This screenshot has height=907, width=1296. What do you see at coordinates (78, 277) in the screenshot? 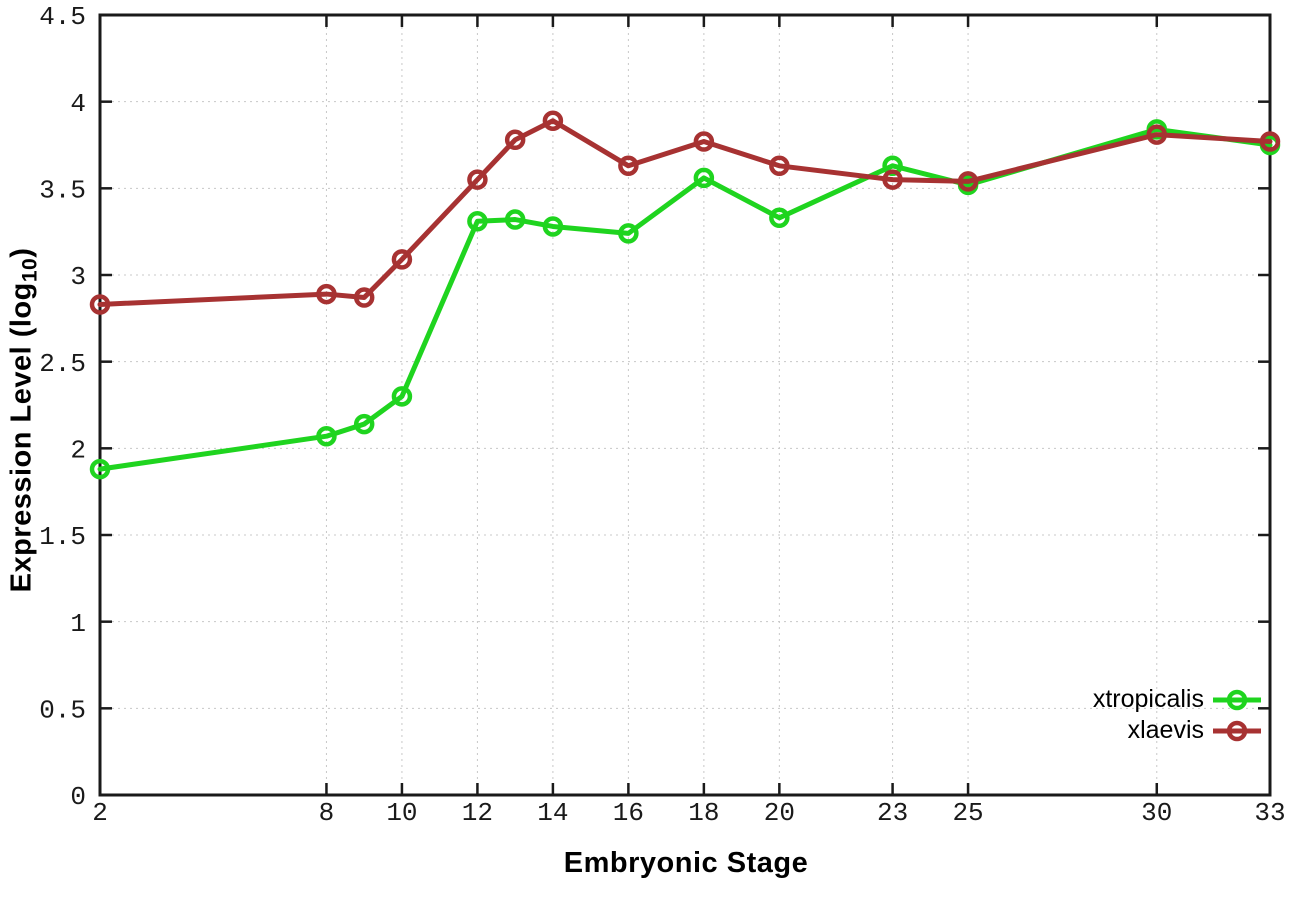
I see `y-tick-label: 3` at bounding box center [78, 277].